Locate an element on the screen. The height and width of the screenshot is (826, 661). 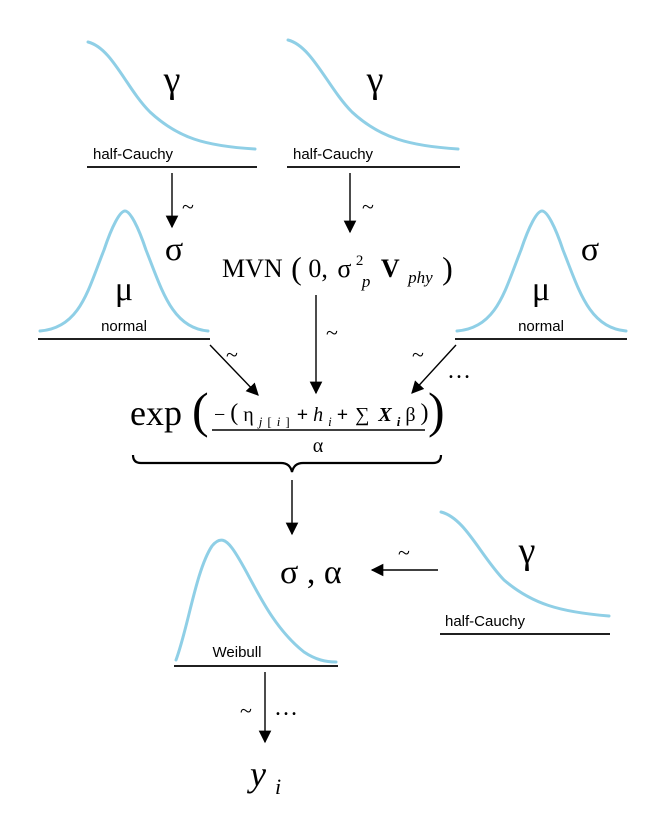
sum: ∑ is located at coordinates (362, 415).